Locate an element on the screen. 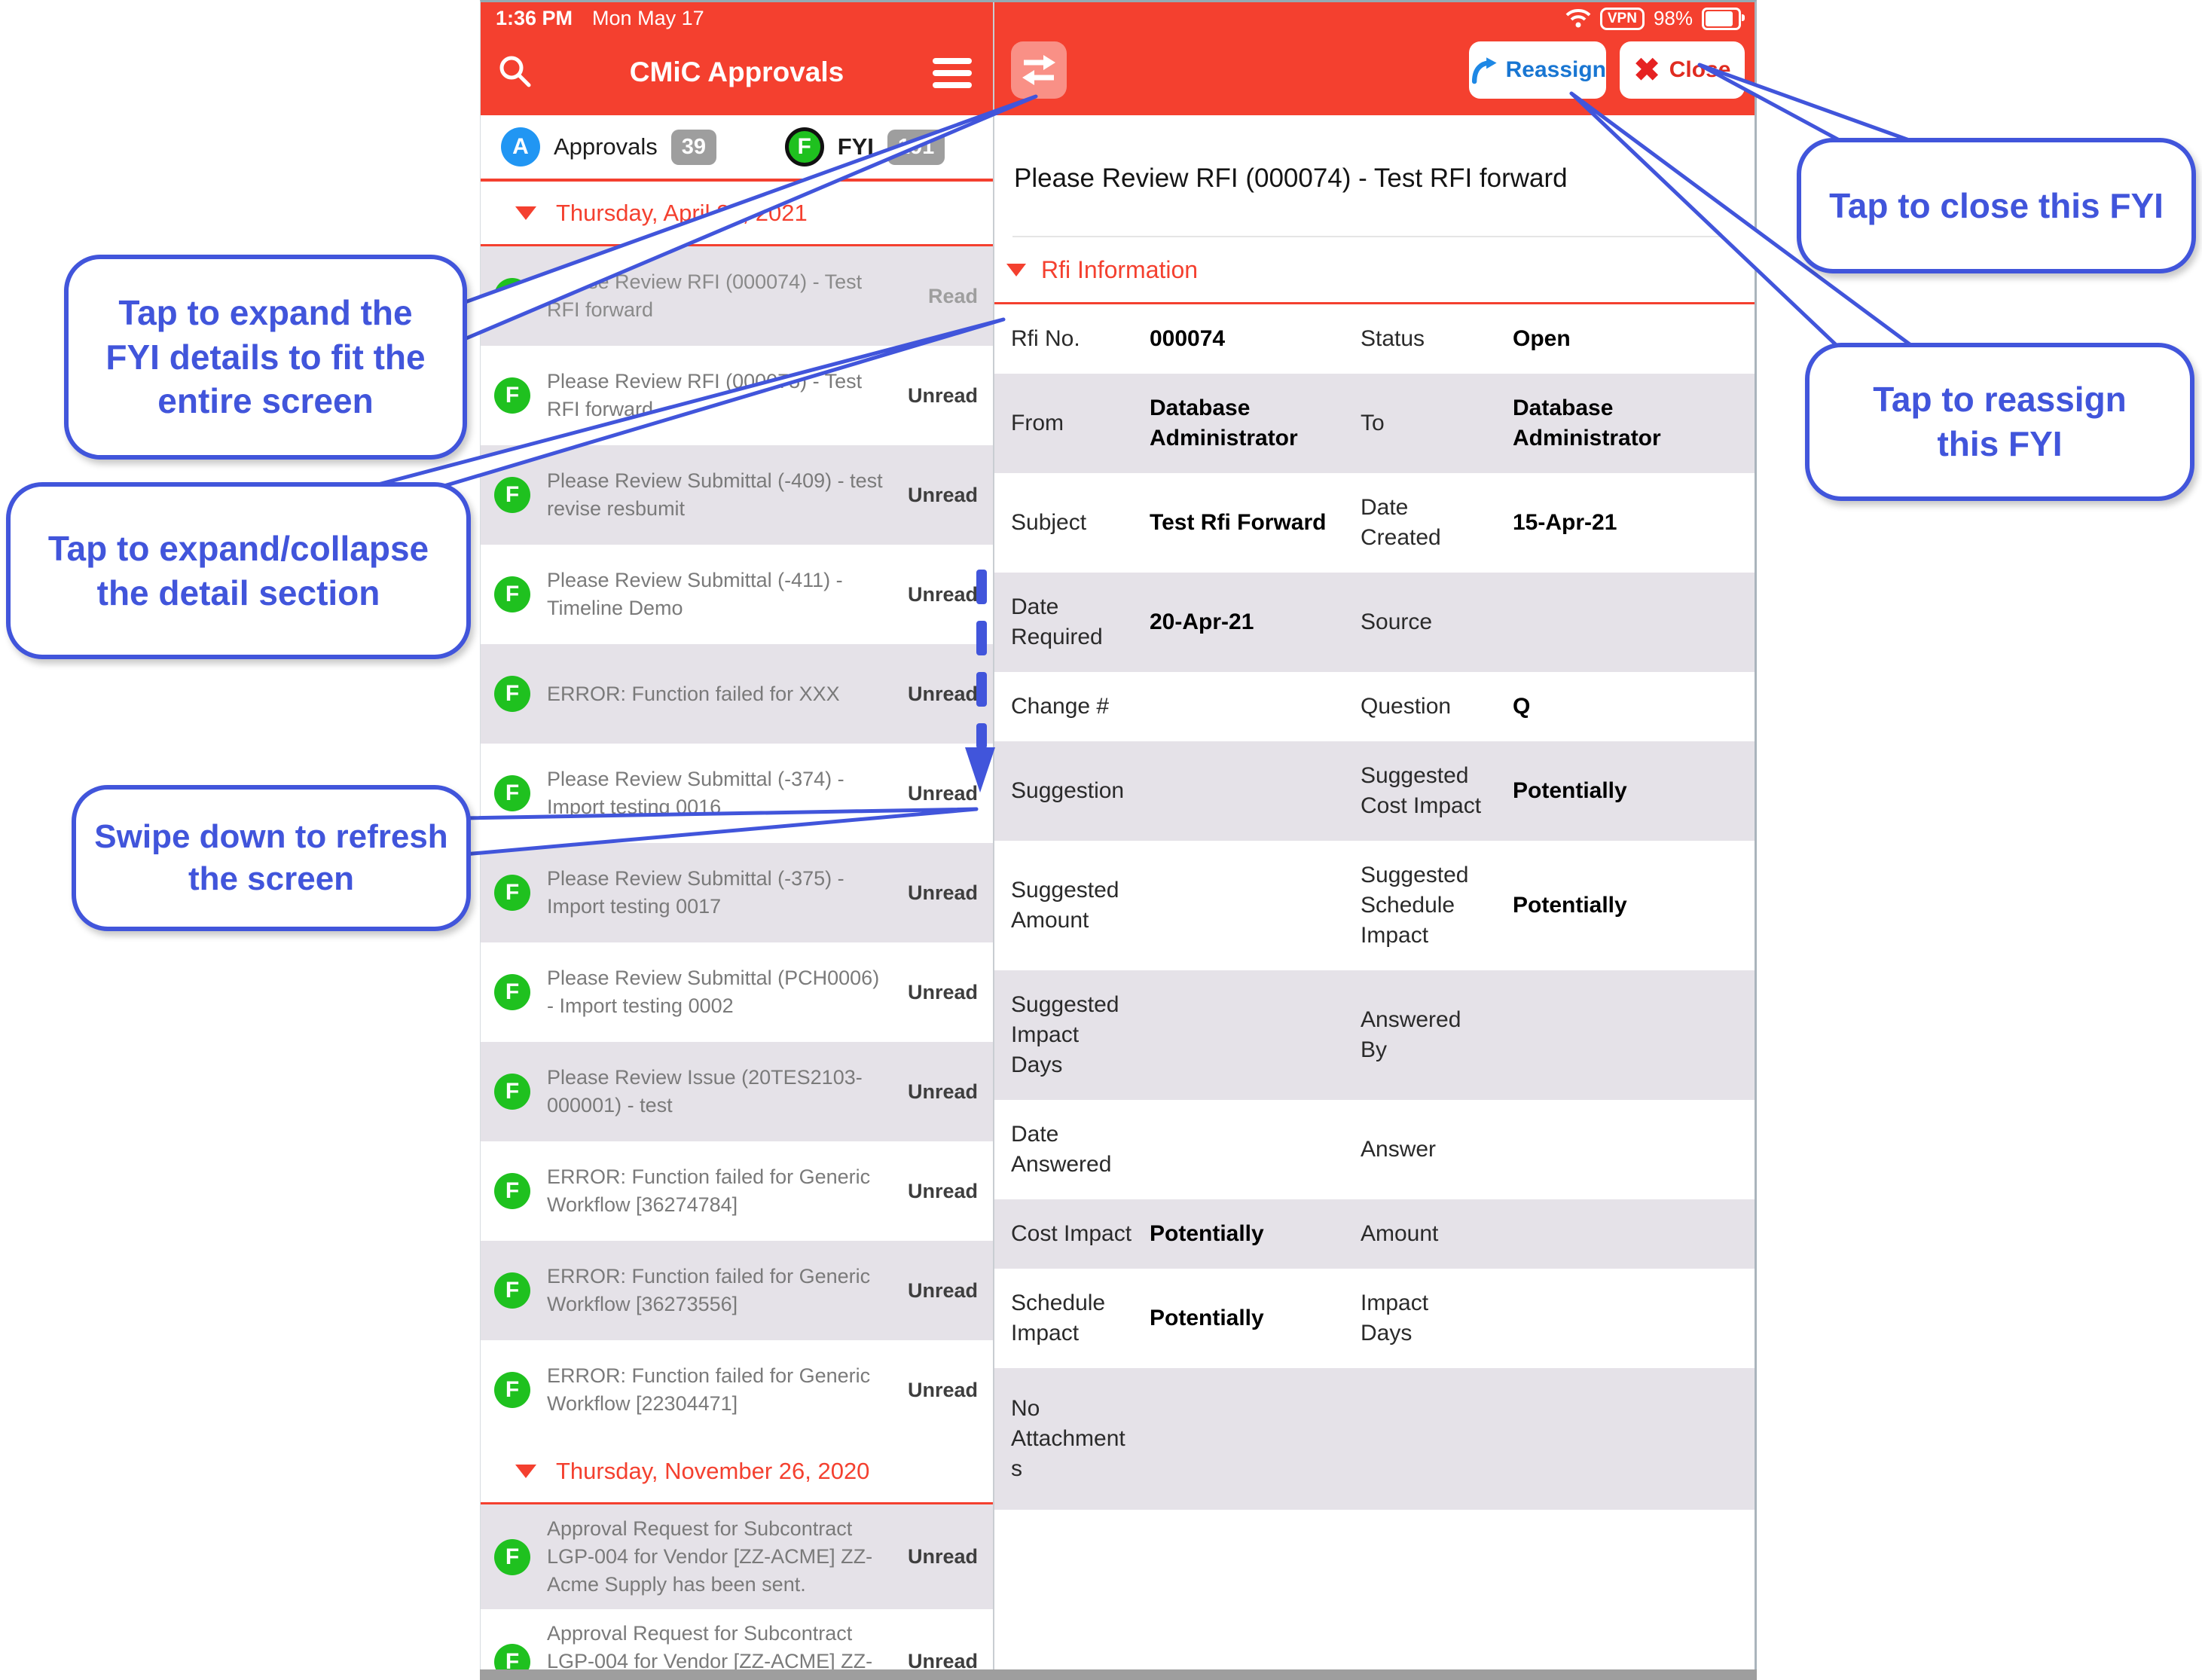  nav-row: CMiC Approvals is located at coordinates (737, 73).